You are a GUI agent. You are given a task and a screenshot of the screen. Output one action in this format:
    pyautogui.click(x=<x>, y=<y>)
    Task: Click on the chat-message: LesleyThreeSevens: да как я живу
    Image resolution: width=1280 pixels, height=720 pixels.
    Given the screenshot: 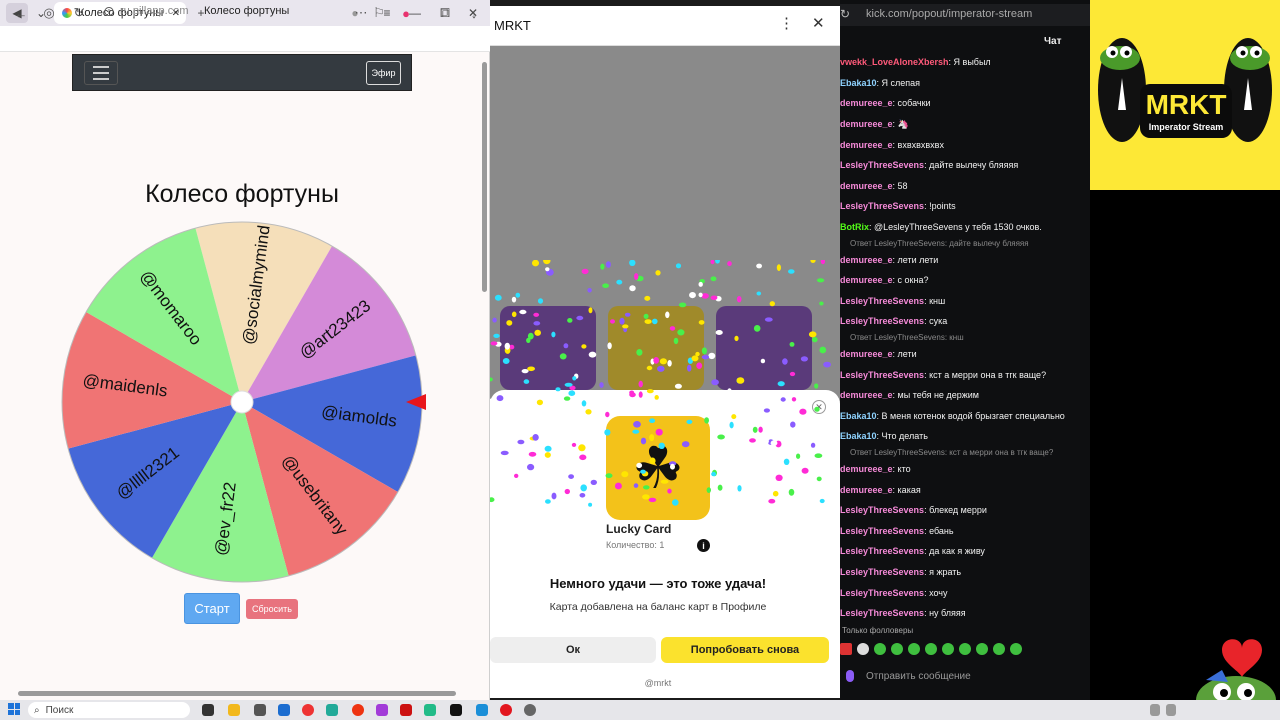 What is the action you would take?
    pyautogui.click(x=965, y=551)
    